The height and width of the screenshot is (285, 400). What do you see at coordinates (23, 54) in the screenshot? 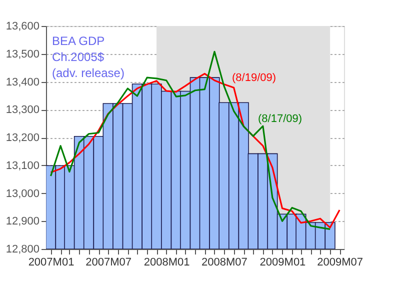
I see `y-tick-label: 13,500` at bounding box center [23, 54].